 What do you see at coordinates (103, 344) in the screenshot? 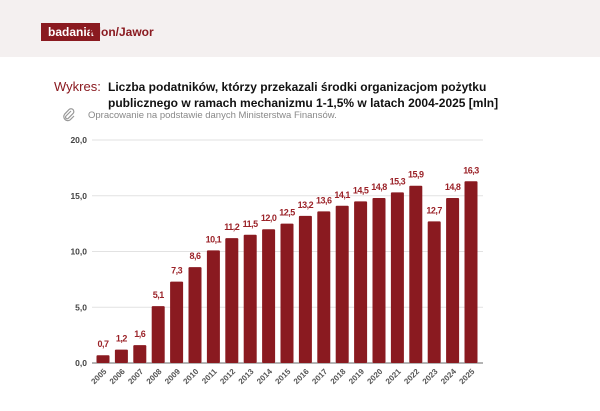
I see `data-label: 0,7` at bounding box center [103, 344].